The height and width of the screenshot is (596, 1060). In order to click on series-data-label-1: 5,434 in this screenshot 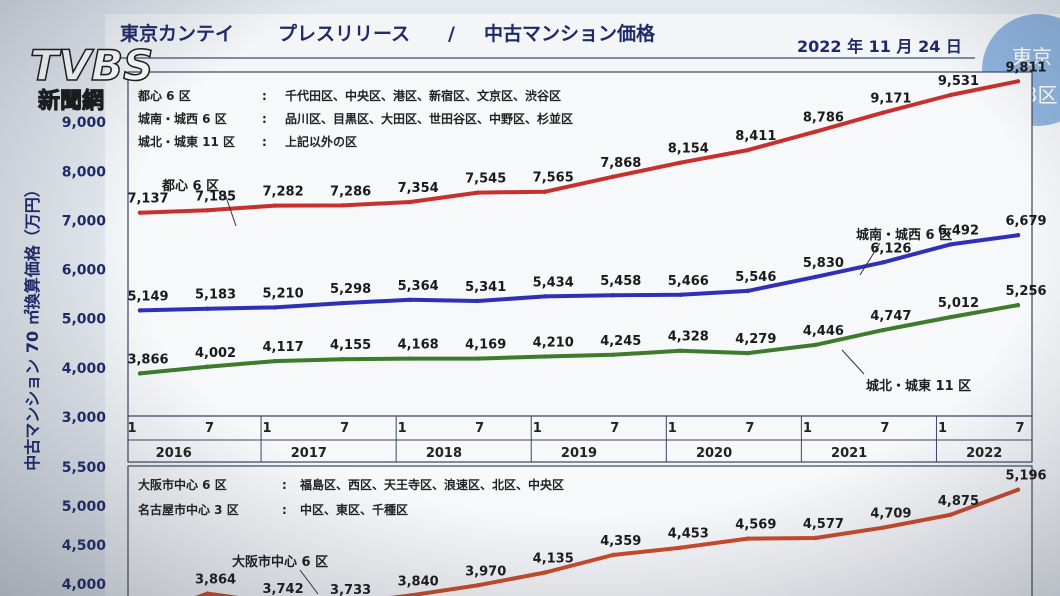, I will do `click(553, 282)`.